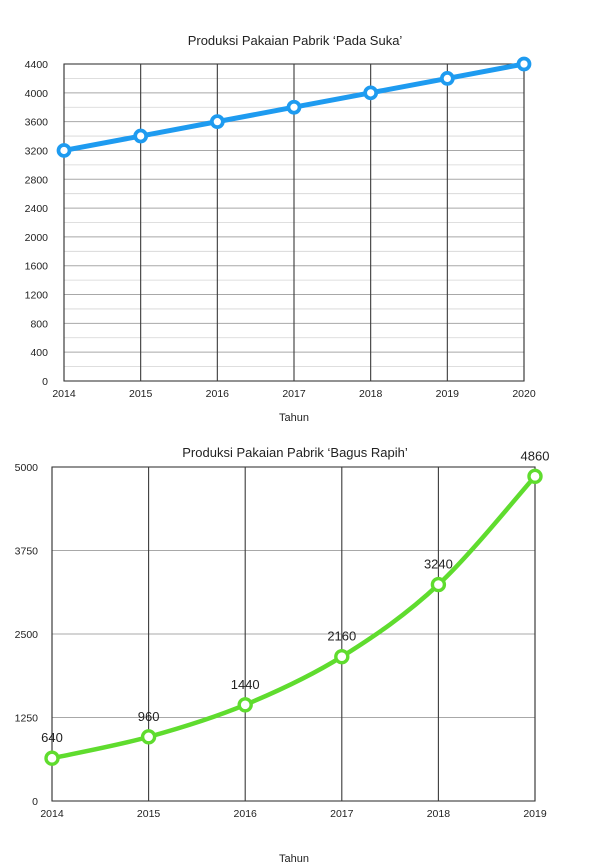 The height and width of the screenshot is (867, 590). Describe the element at coordinates (39, 324) in the screenshot. I see `y-tick-label: 800` at that location.